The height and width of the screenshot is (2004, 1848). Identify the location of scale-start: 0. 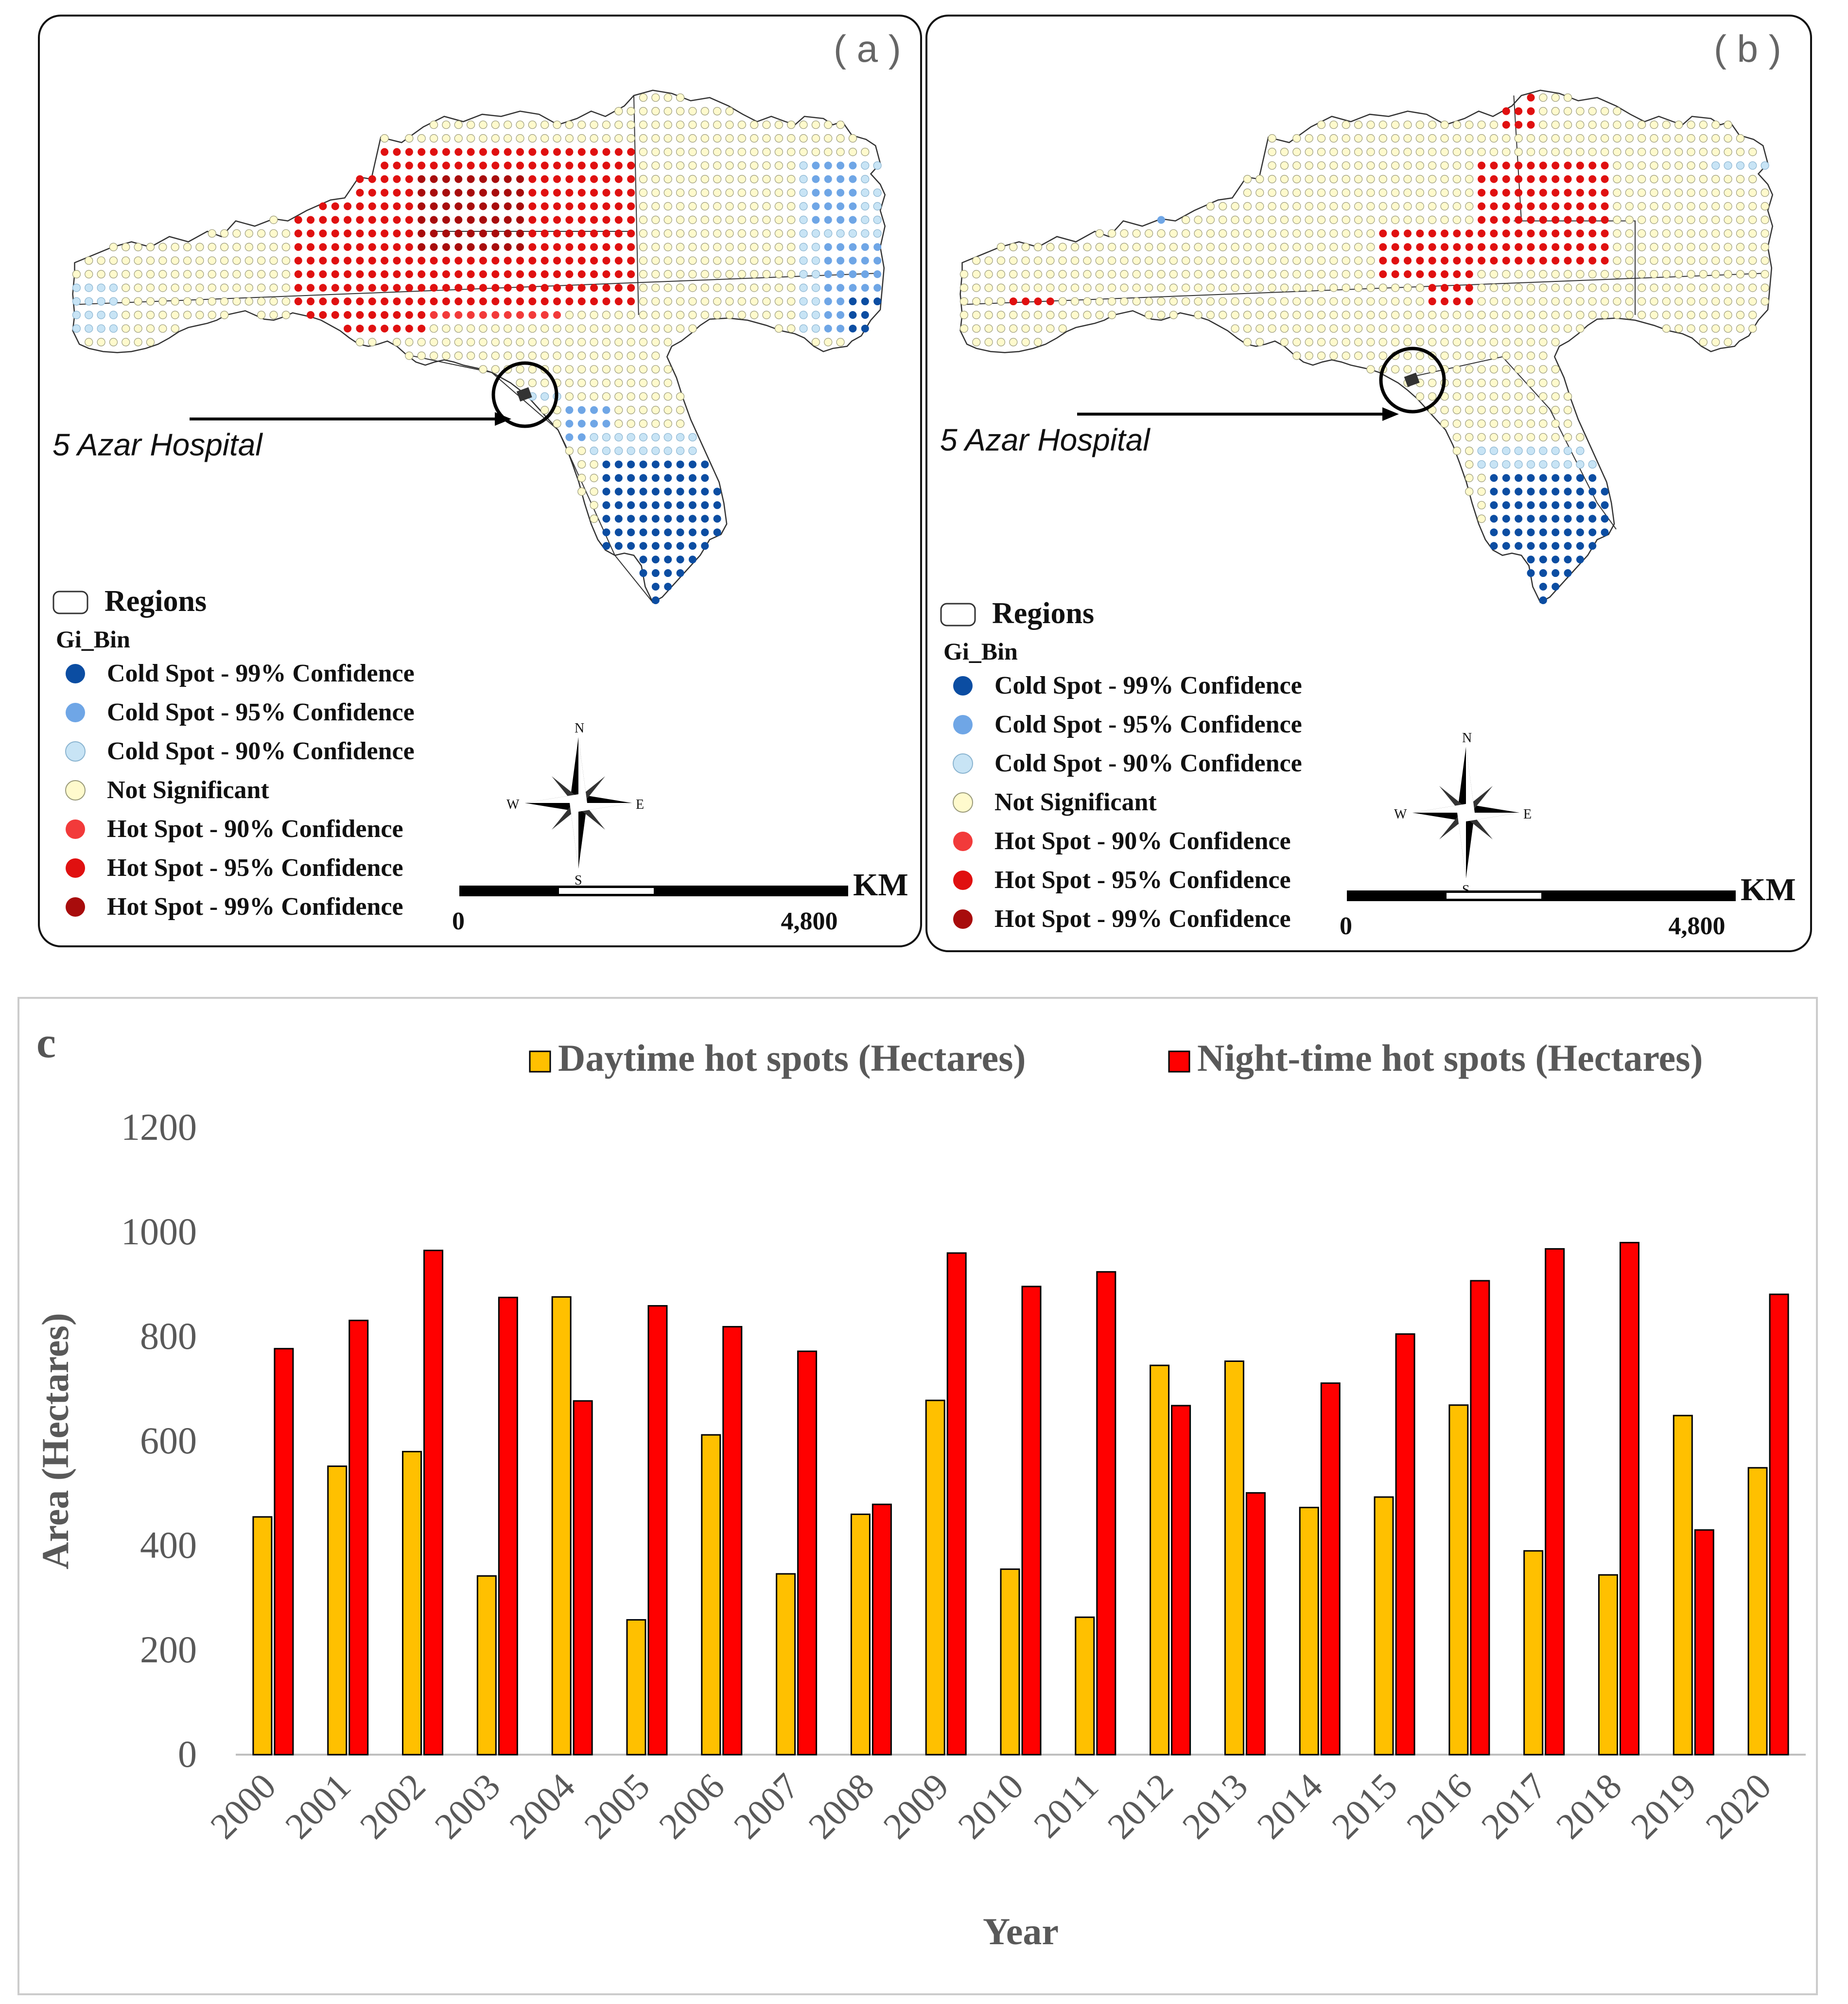
(1346, 926).